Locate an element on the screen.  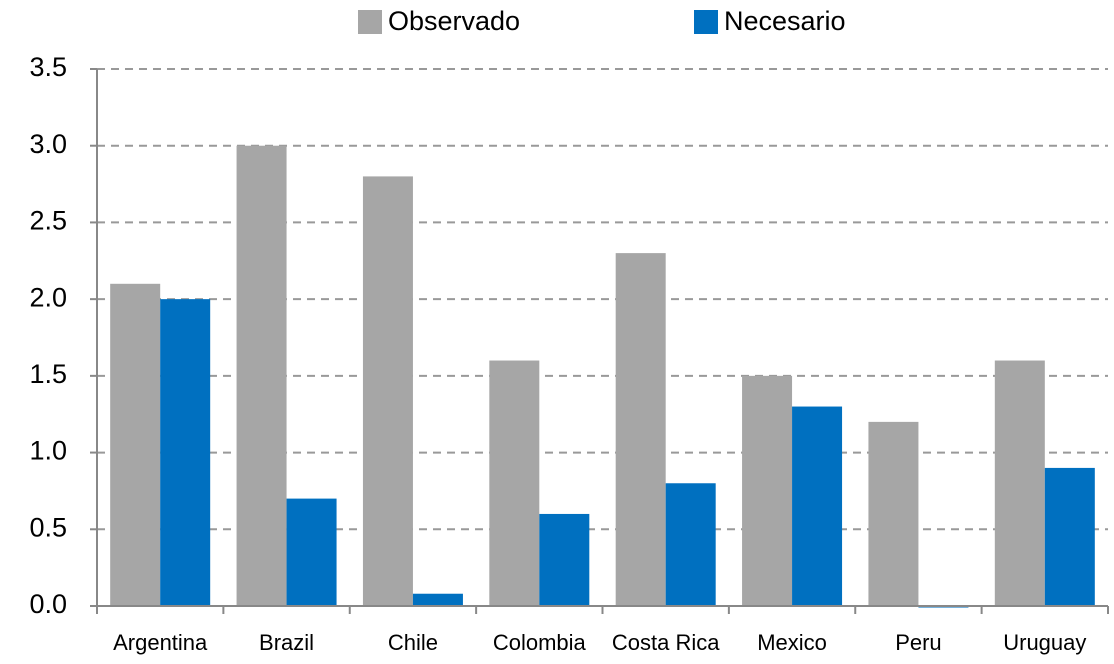
x-tick-label: Argentina is located at coordinates (160, 642).